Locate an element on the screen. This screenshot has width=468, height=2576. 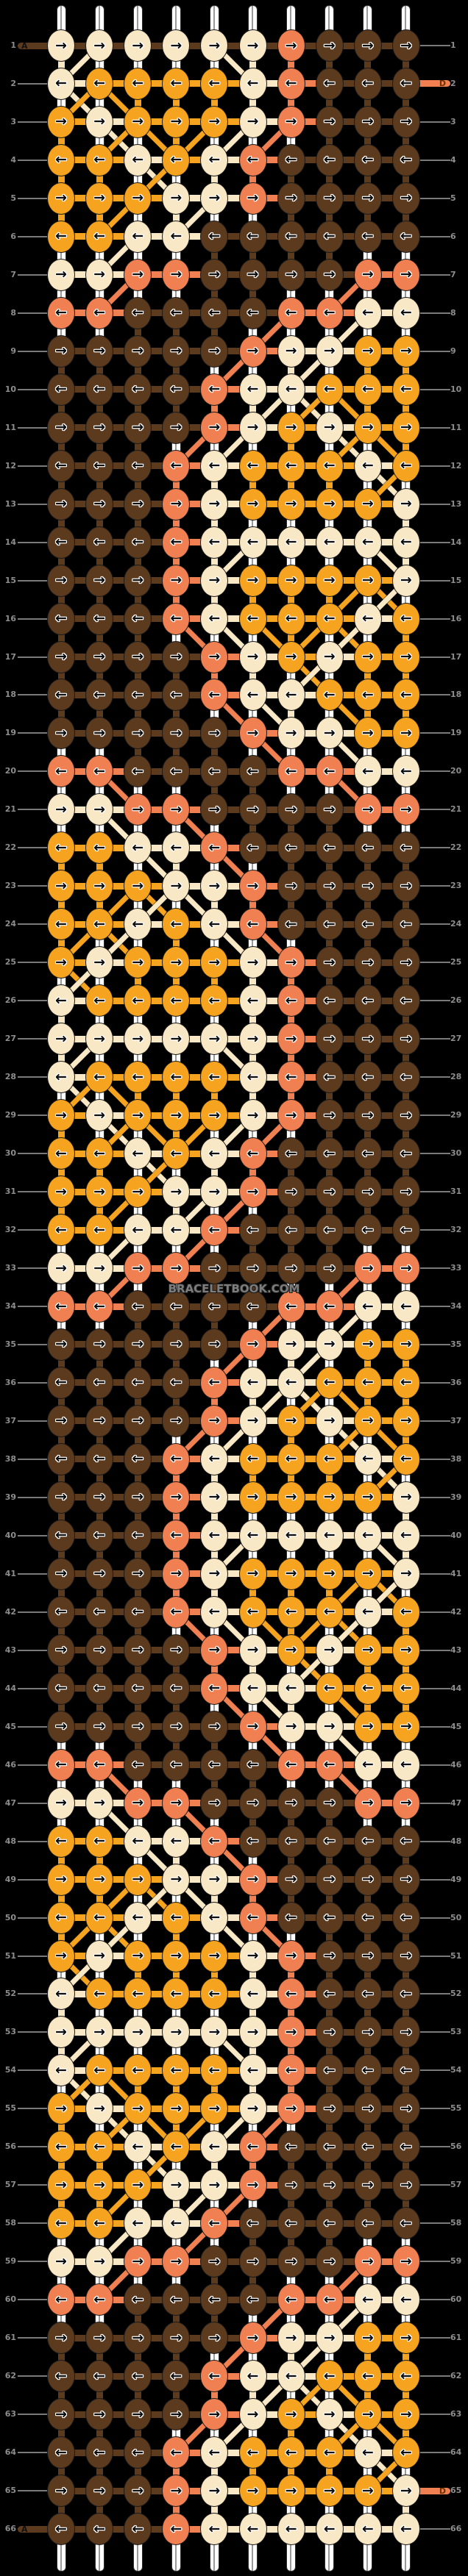
row-number-left: 44 is located at coordinates (10, 1688).